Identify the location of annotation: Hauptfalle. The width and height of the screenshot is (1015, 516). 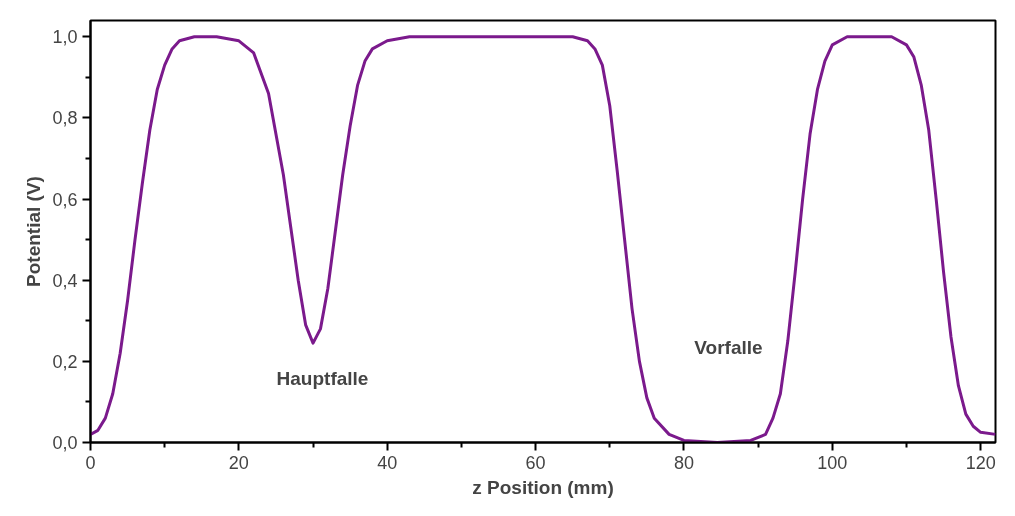
(322, 378).